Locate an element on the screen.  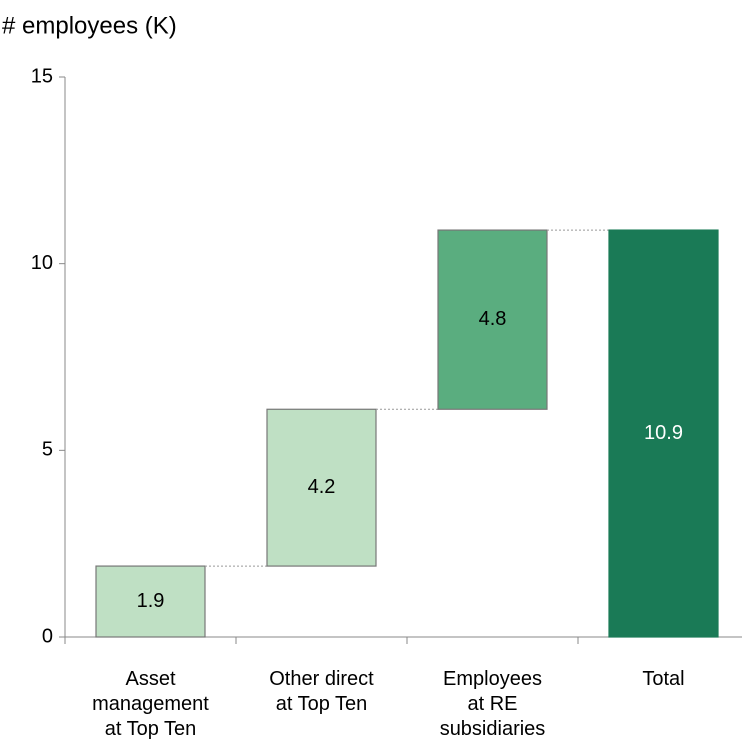
x-tick-label: Employees at RE subsidiaries is located at coordinates (493, 704).